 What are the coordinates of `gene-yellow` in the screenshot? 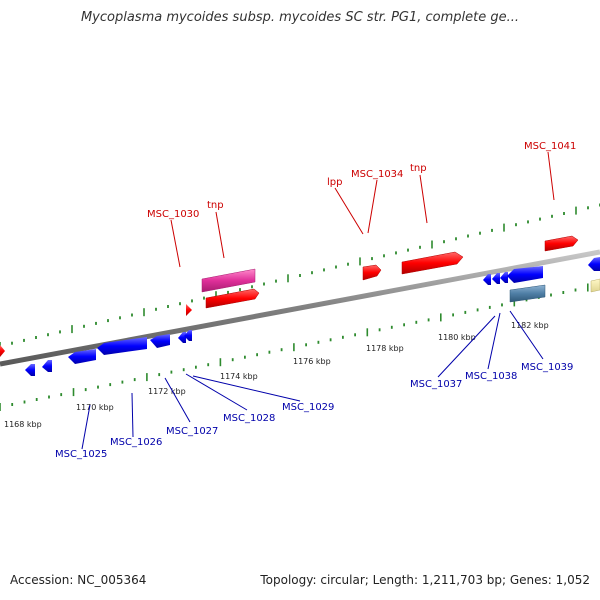 It's located at (595, 285).